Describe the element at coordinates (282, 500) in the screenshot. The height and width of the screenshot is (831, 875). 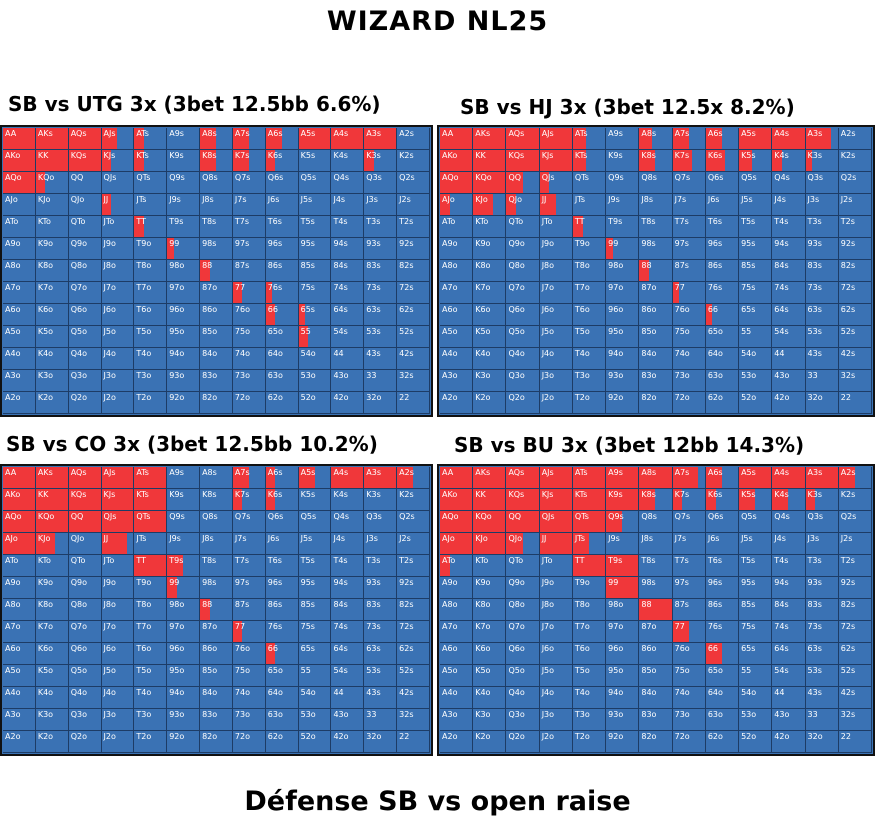
I see `hand-cell-K6s: K6s` at that location.